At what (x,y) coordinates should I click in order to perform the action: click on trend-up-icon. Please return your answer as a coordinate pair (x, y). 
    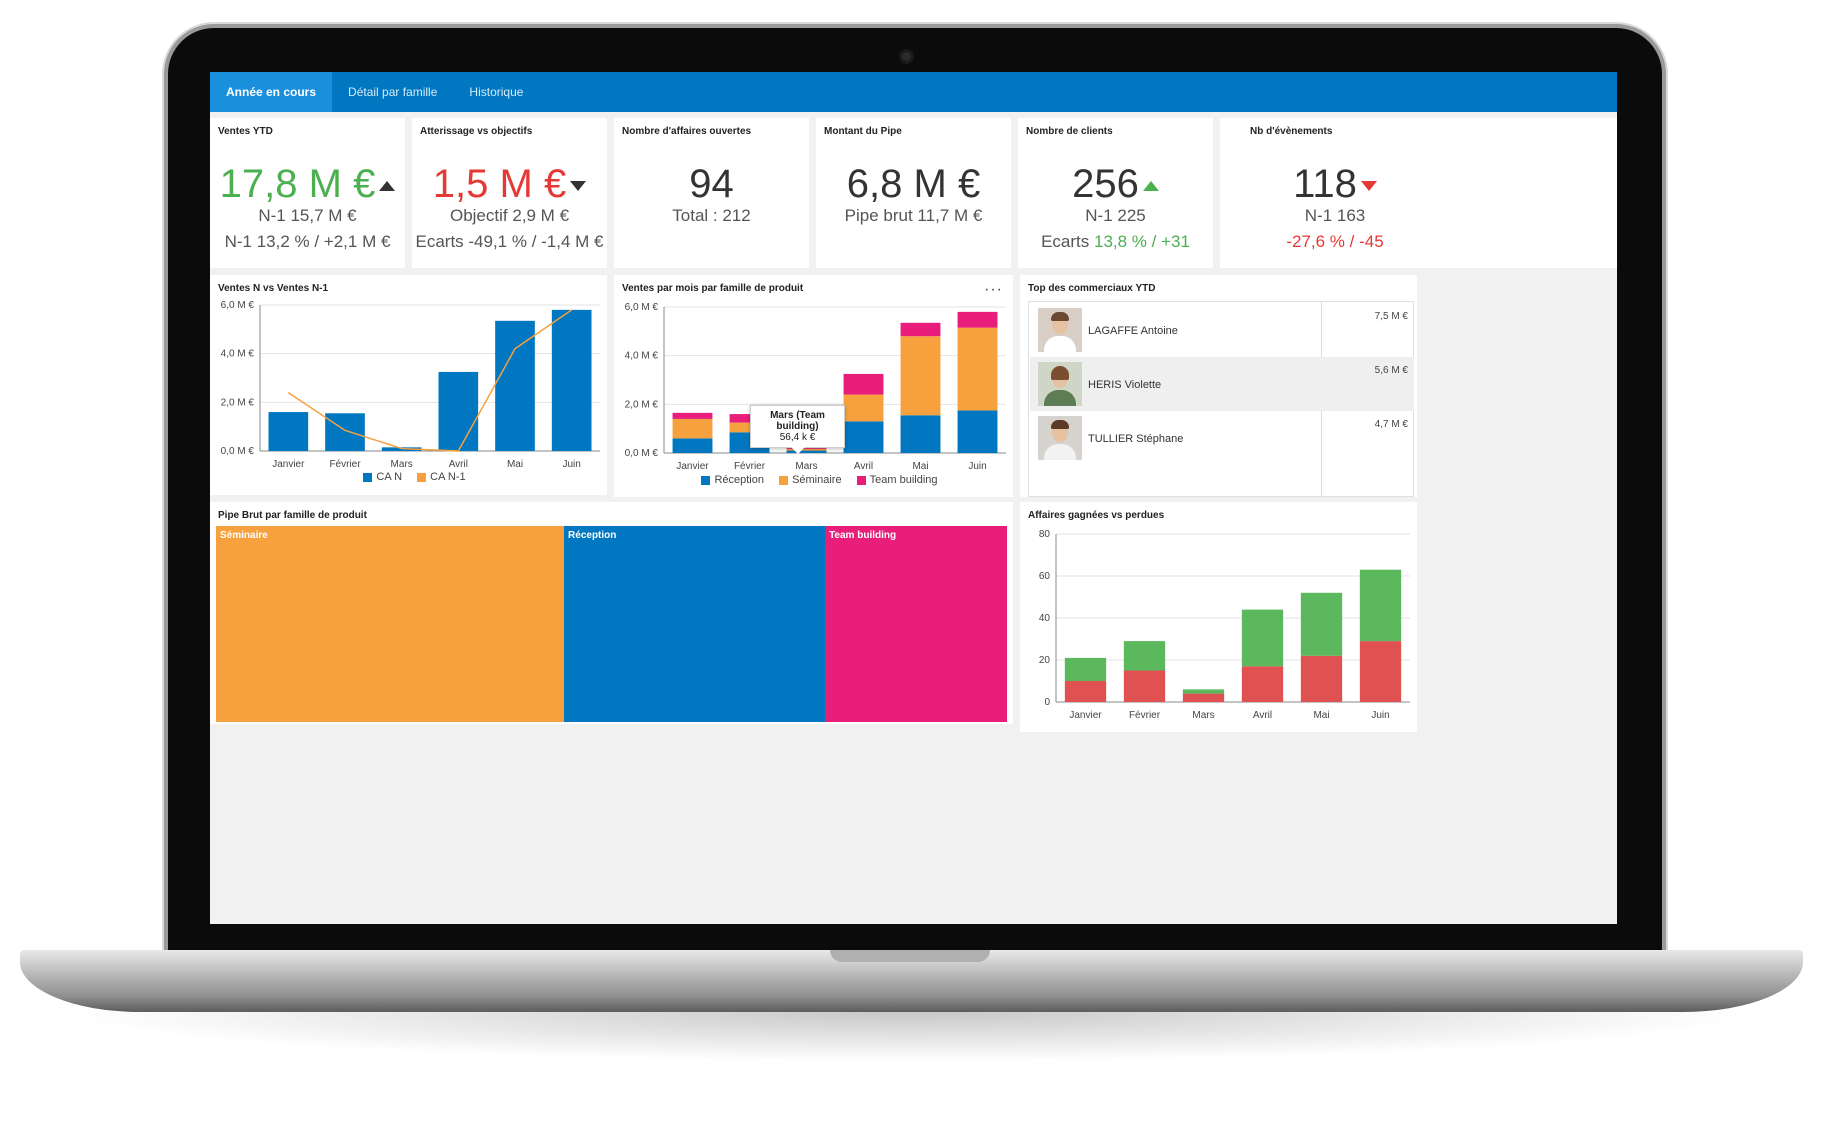
    Looking at the image, I should click on (387, 186).